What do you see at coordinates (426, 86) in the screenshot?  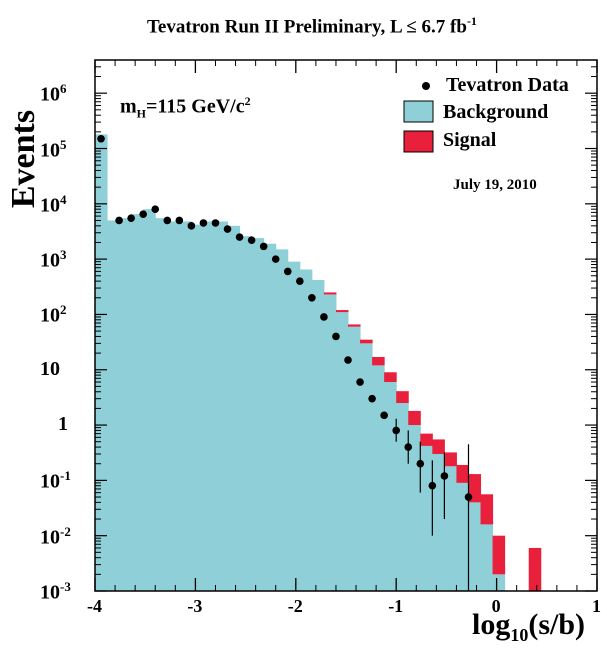 I see `legend-data-marker` at bounding box center [426, 86].